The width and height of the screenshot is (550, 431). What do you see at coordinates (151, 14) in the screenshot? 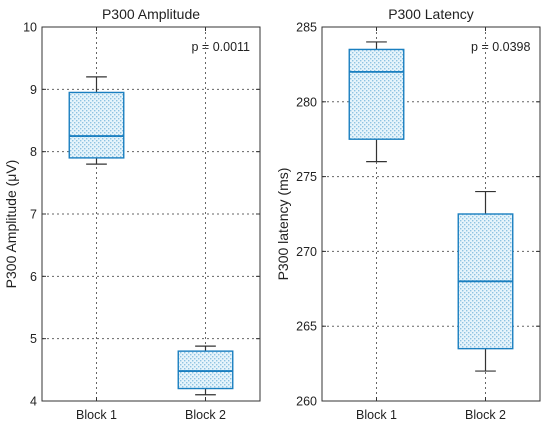
I see `amplitude-chart-title: P300 Amplitude` at bounding box center [151, 14].